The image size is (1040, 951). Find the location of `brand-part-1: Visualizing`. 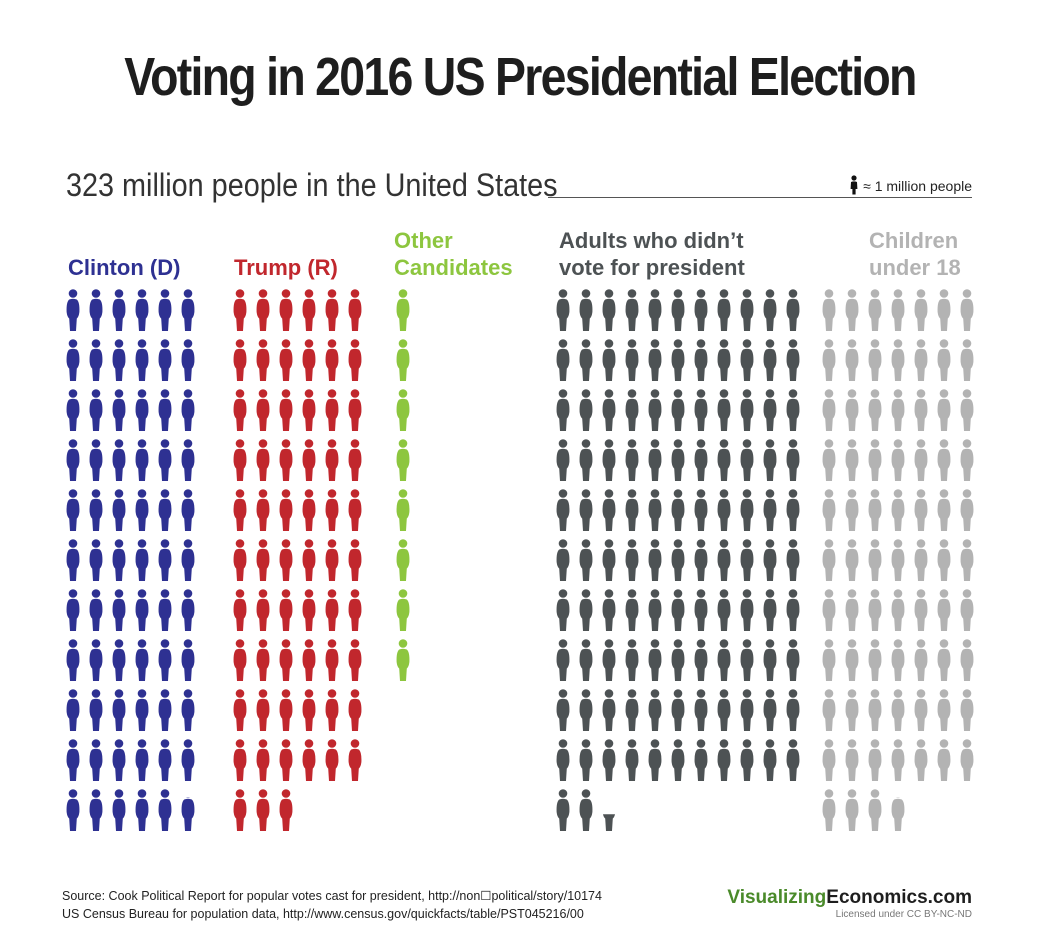

brand-part-1: Visualizing is located at coordinates (777, 897).